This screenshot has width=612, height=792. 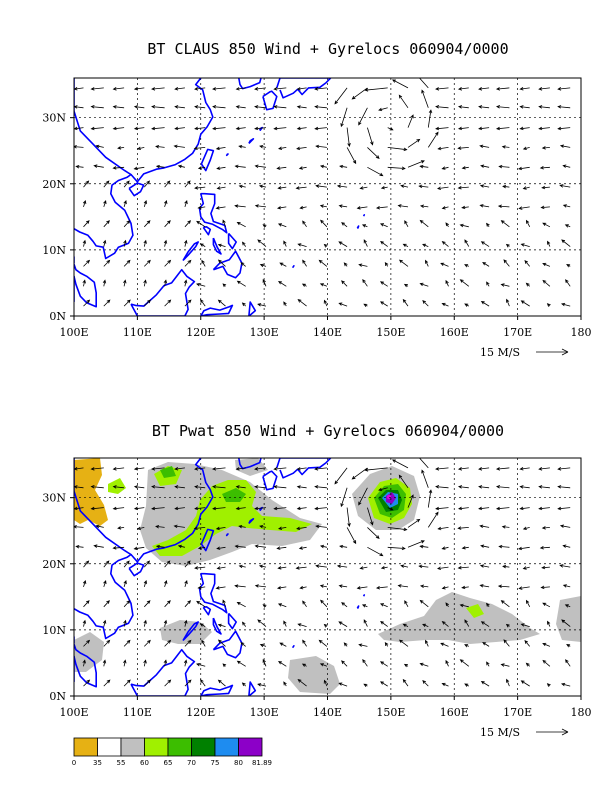 What do you see at coordinates (264, 332) in the screenshot?
I see `x-tick-label: 130E` at bounding box center [264, 332].